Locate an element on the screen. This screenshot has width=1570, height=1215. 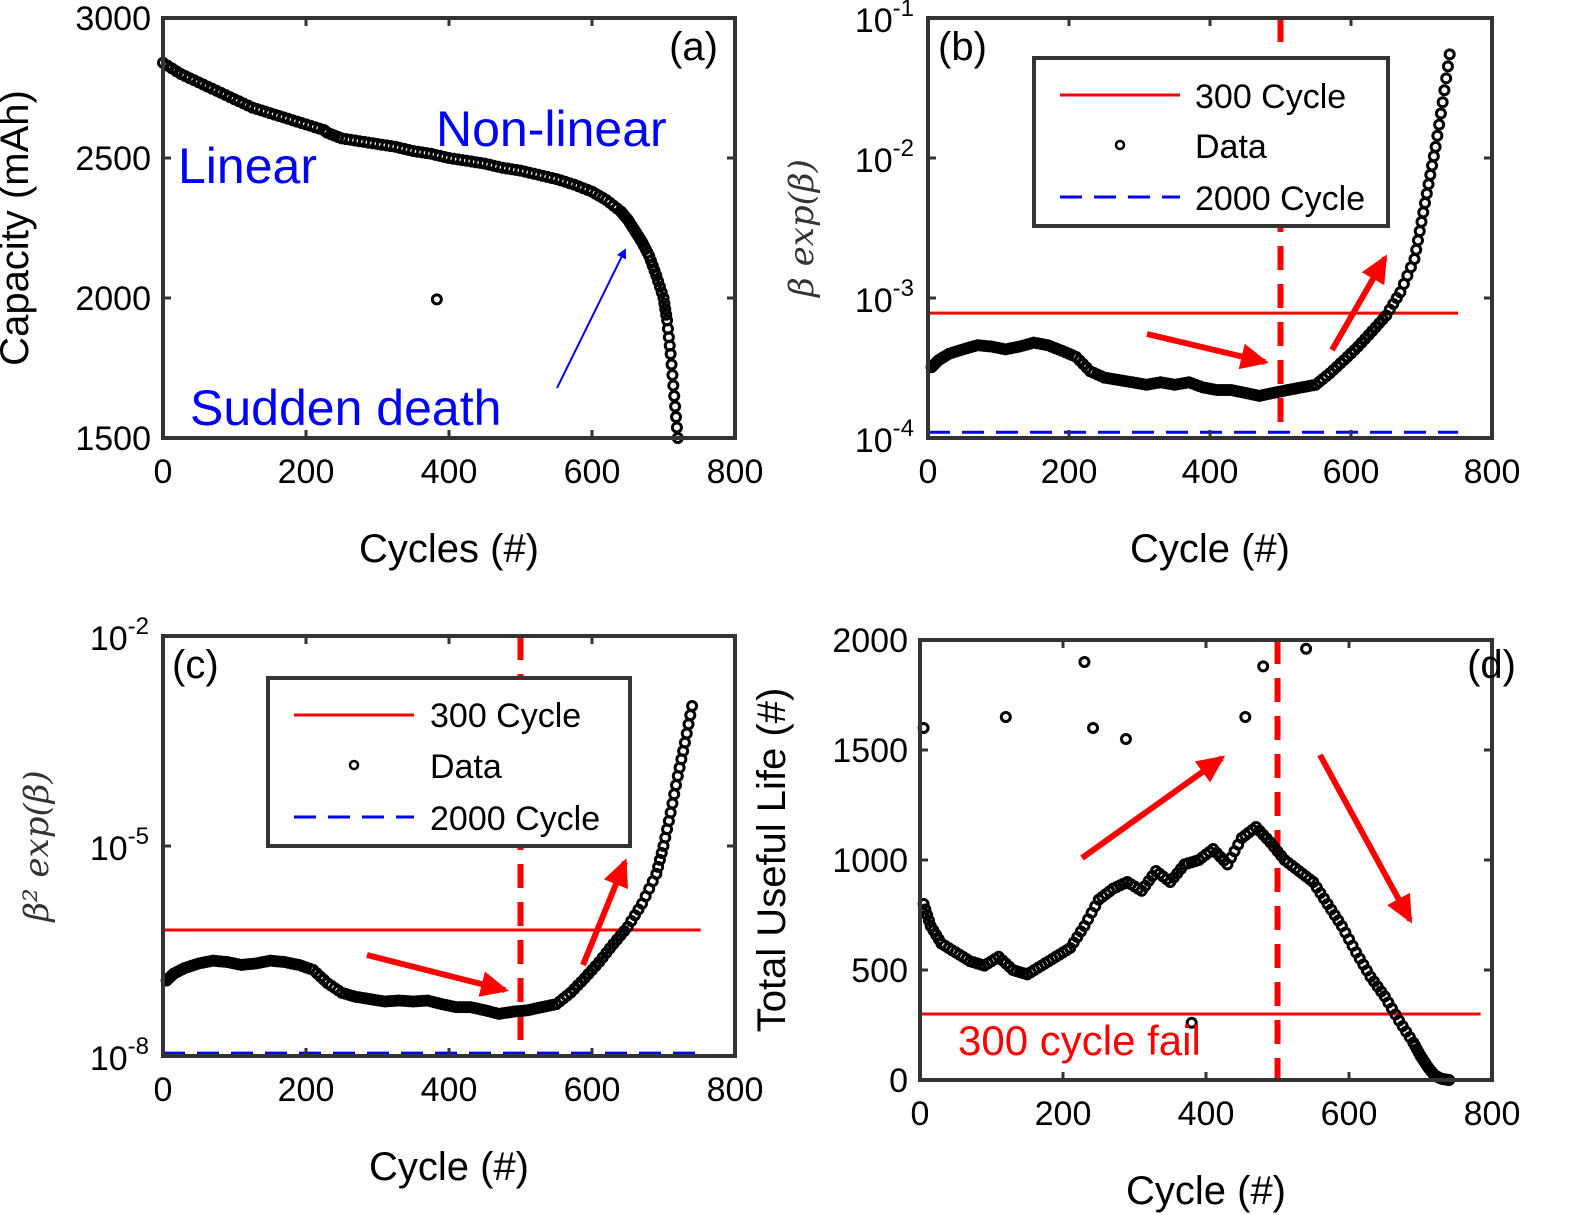
y-axis-label: Total Useful Life (#) is located at coordinates (772, 860).